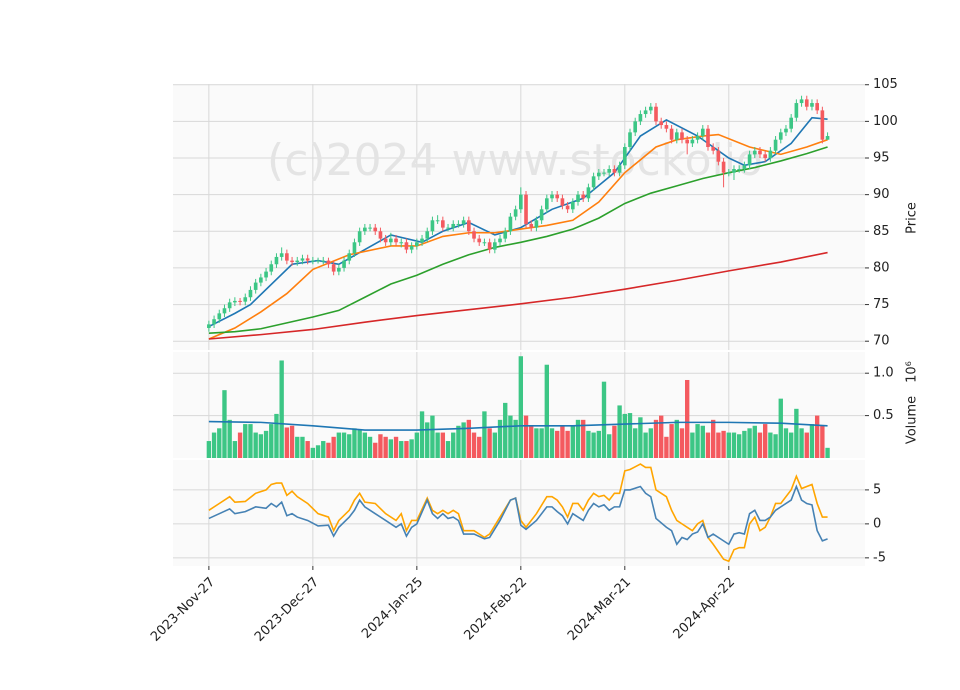 The height and width of the screenshot is (690, 960). What do you see at coordinates (883, 373) in the screenshot?
I see `y-tick-label: 1.0` at bounding box center [883, 373].